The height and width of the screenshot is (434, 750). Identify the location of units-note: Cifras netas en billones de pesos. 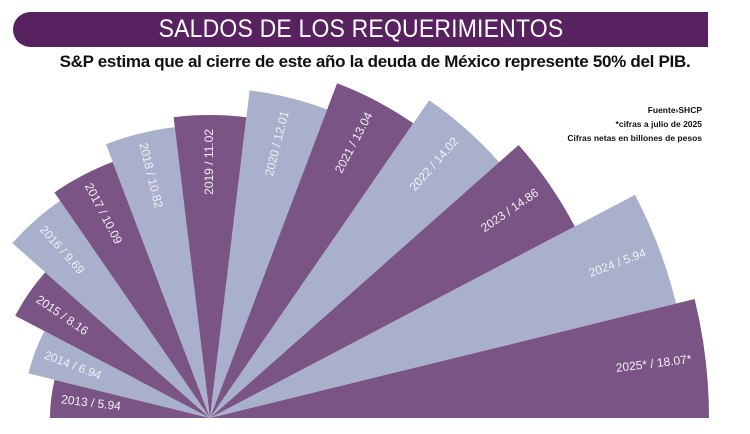
(634, 138).